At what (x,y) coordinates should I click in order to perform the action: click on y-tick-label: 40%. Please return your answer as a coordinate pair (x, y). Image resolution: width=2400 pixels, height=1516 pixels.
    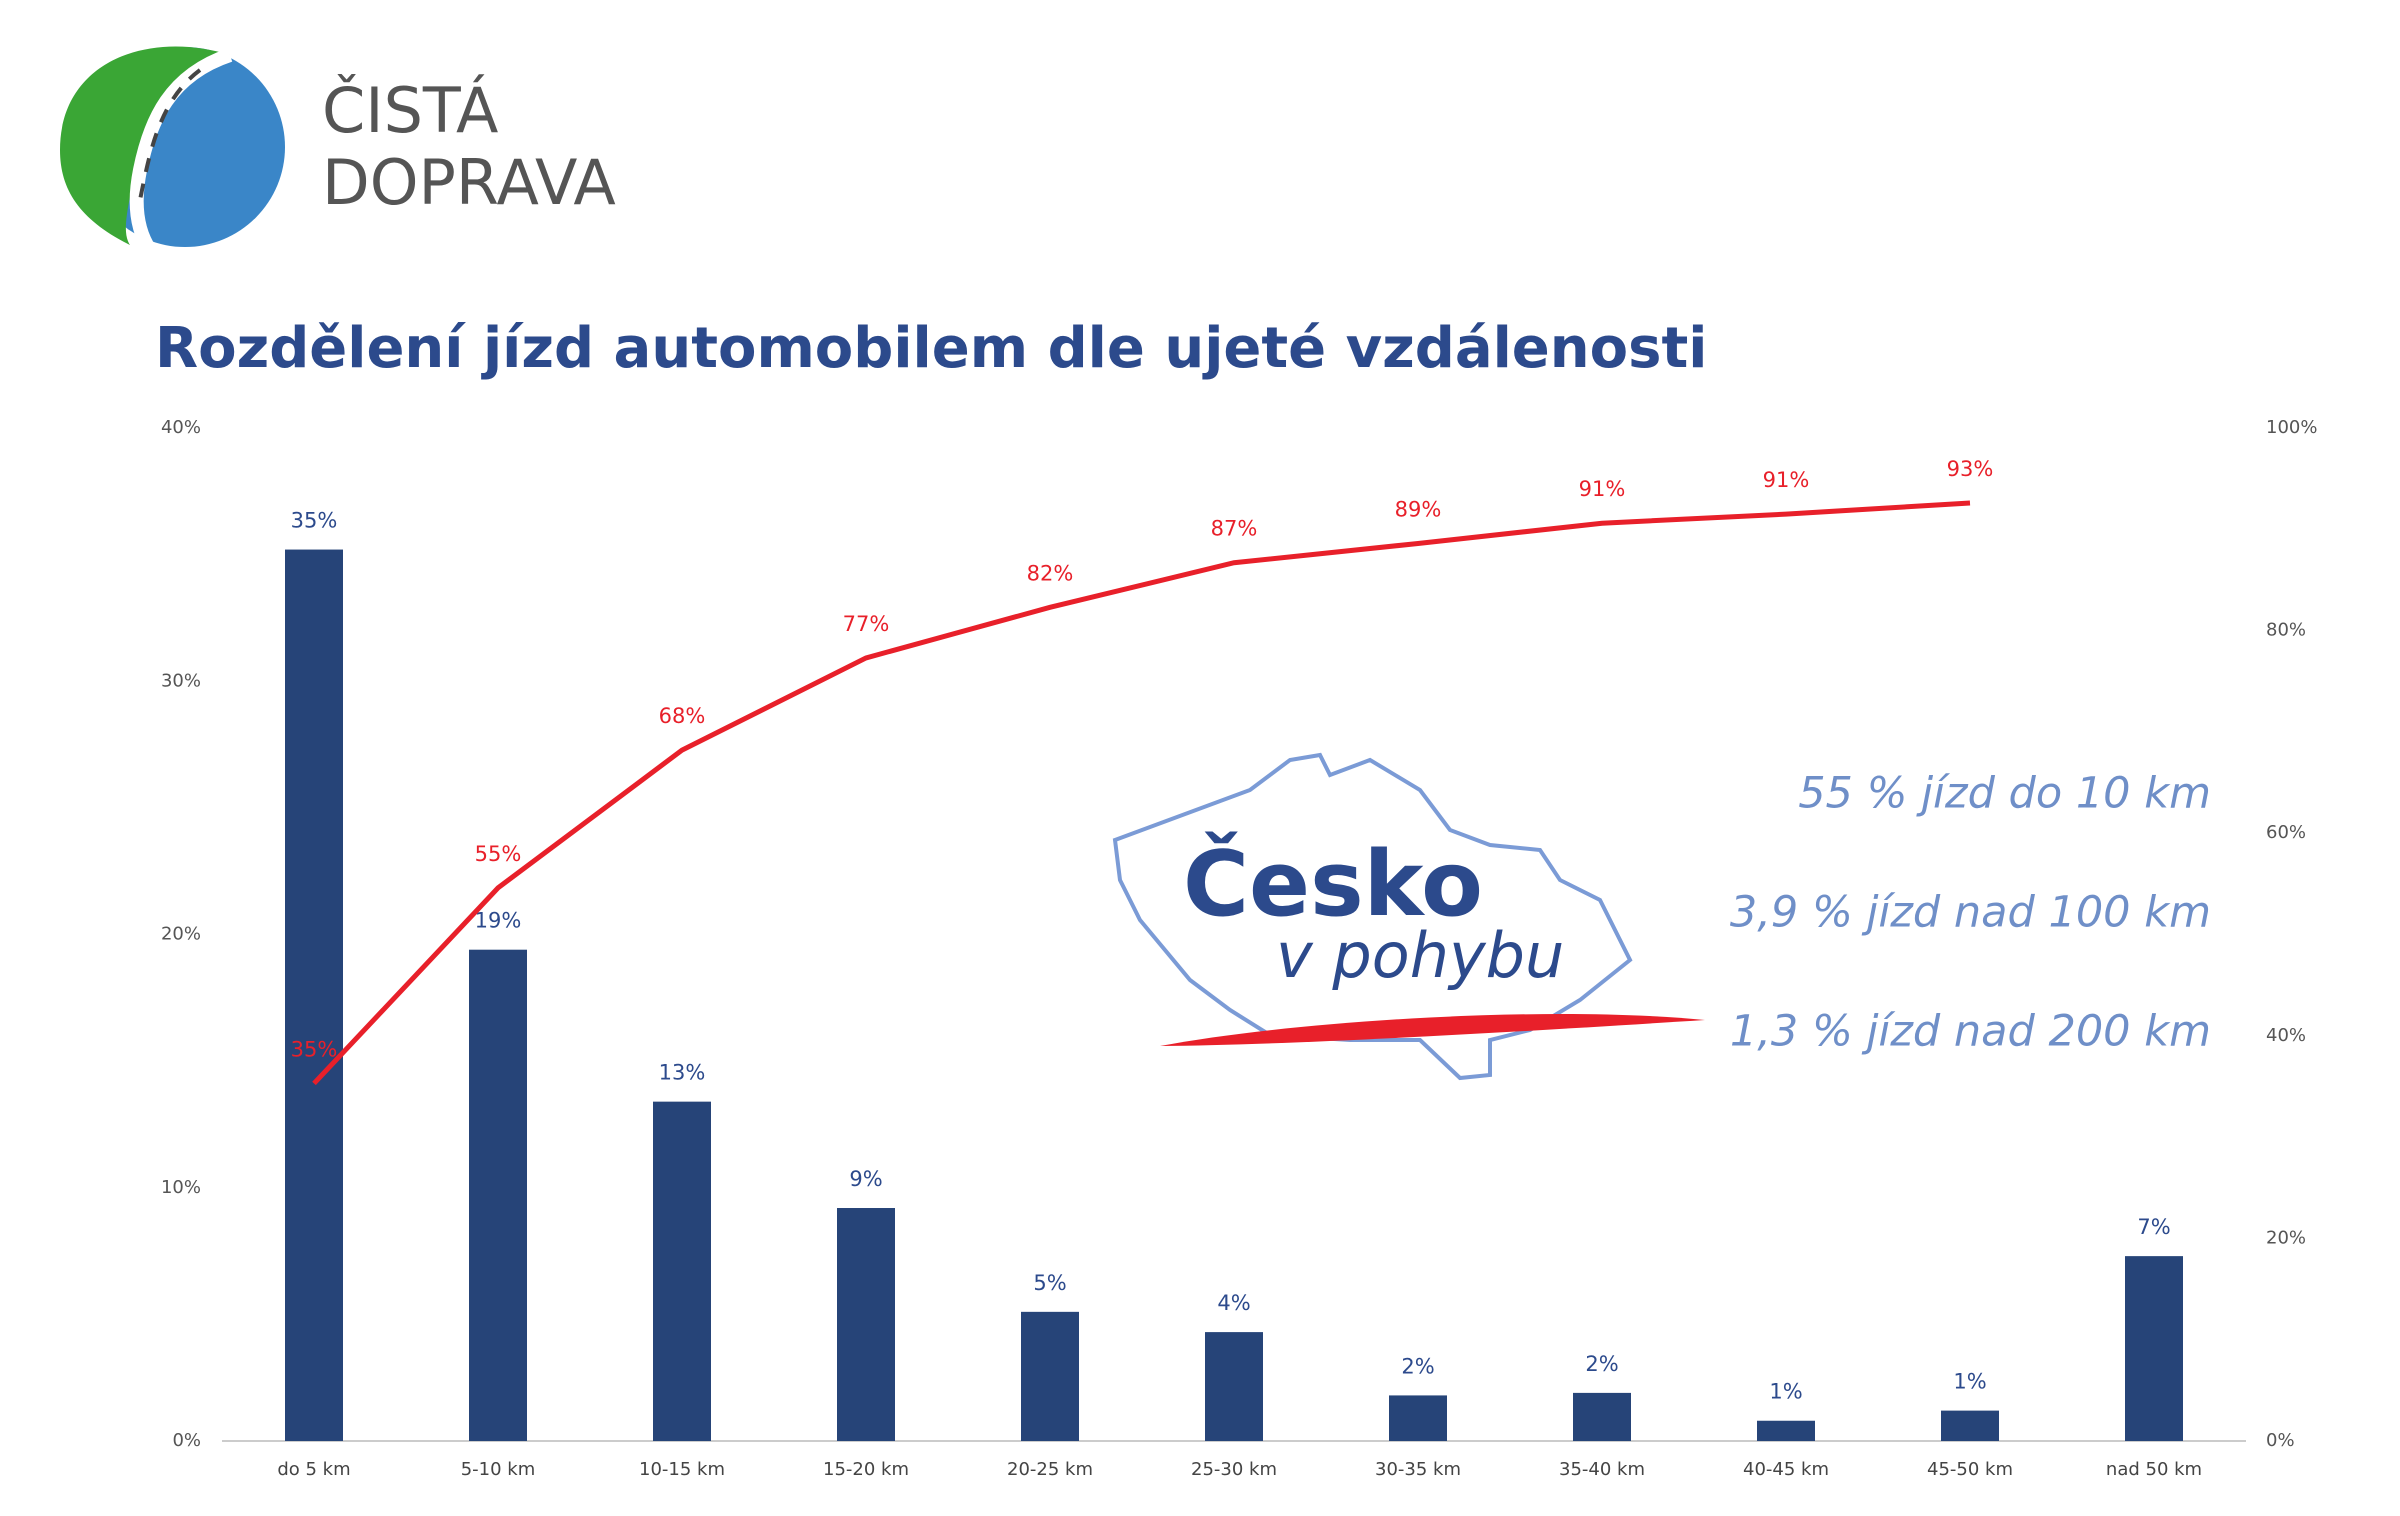
    Looking at the image, I should click on (181, 427).